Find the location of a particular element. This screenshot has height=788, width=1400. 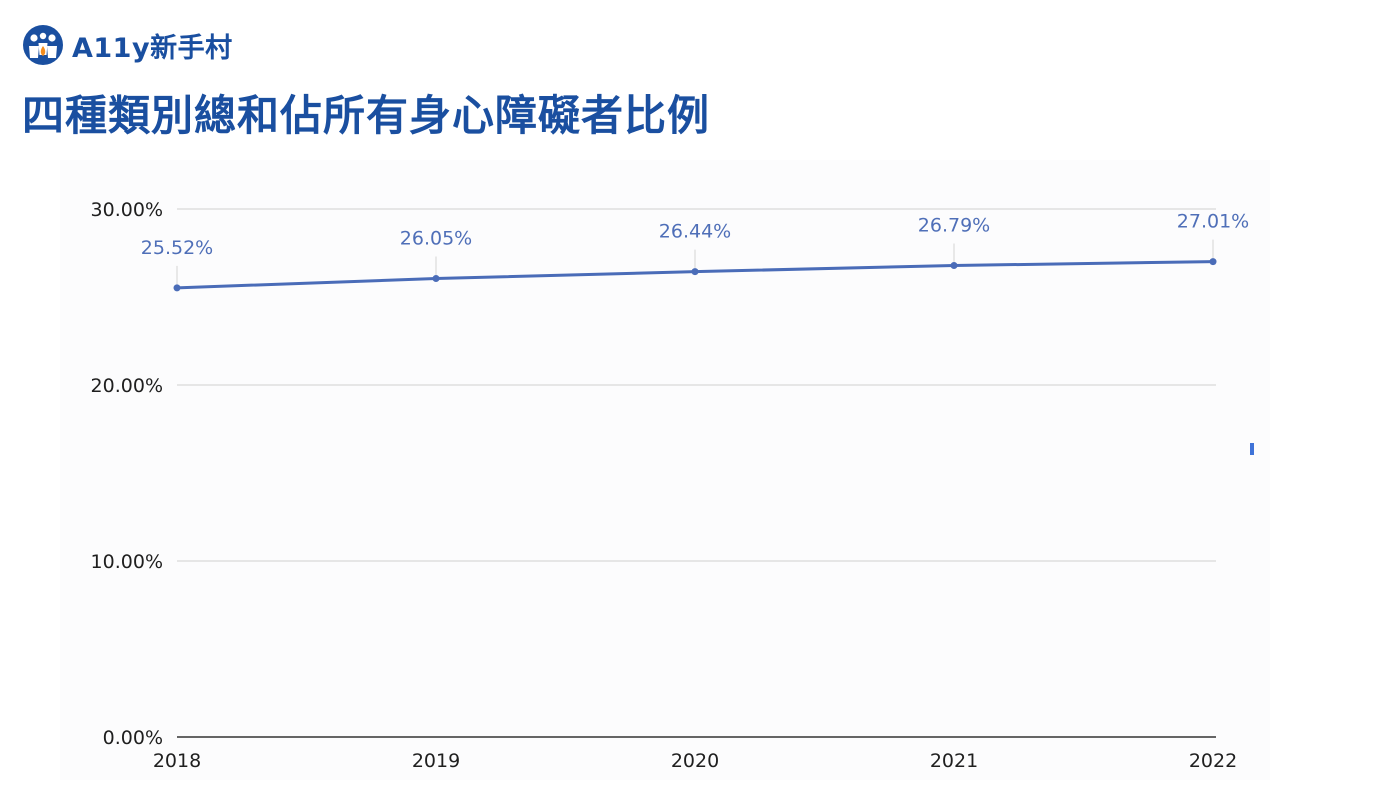

x-tick-label: 2022 is located at coordinates (1213, 761).